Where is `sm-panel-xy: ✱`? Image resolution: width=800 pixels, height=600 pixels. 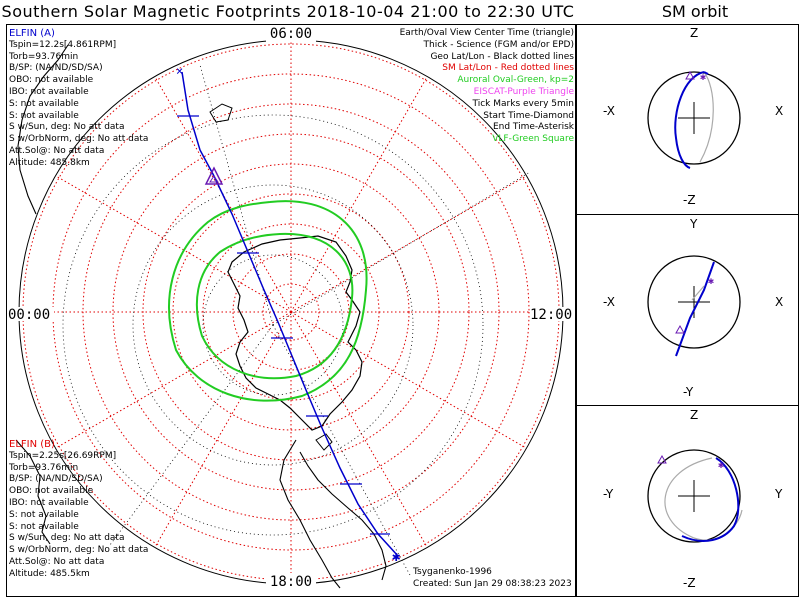
sm-panel-xy: ✱ is located at coordinates (694, 306).